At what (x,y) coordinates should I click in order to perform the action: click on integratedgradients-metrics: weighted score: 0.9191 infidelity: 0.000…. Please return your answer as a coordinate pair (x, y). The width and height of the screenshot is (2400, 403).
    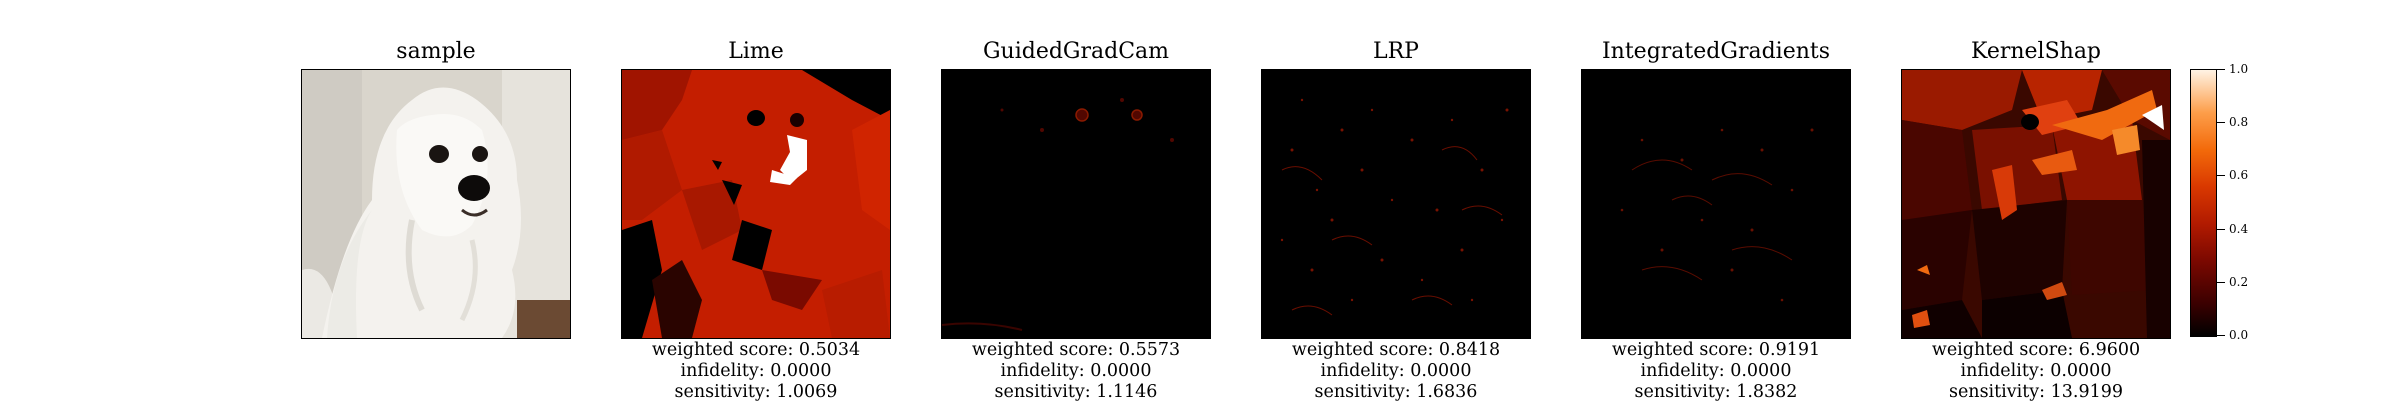
    Looking at the image, I should click on (1716, 371).